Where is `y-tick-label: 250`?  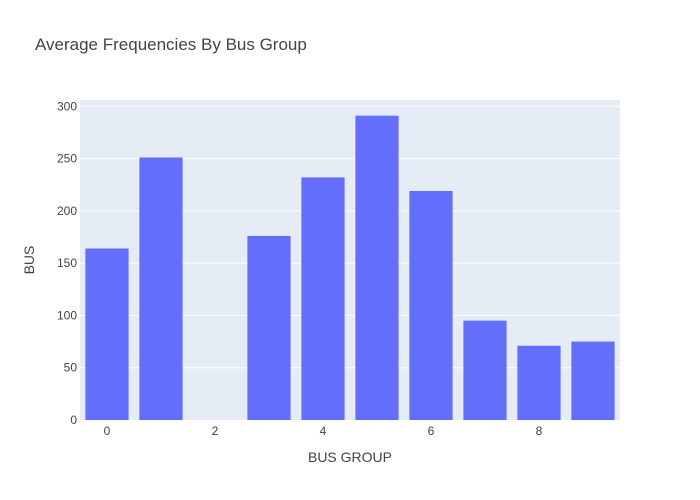
y-tick-label: 250 is located at coordinates (67, 159).